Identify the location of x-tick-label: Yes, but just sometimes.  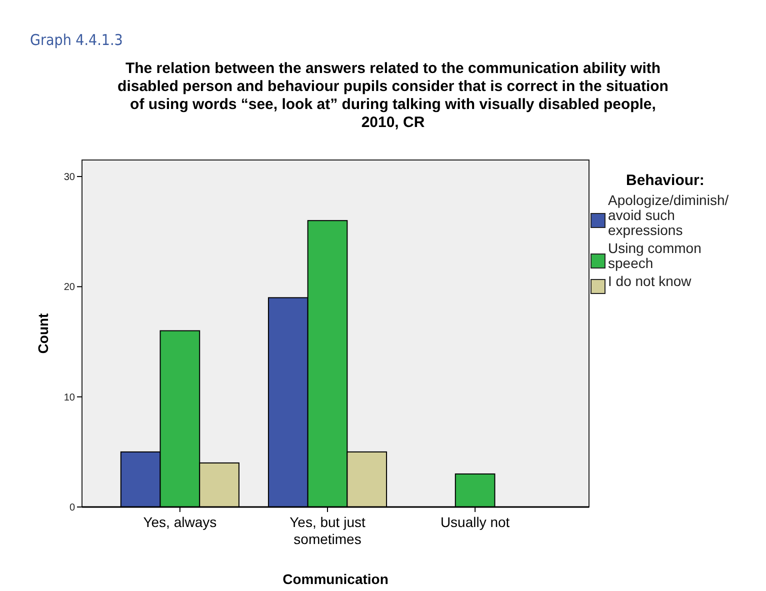
(328, 530).